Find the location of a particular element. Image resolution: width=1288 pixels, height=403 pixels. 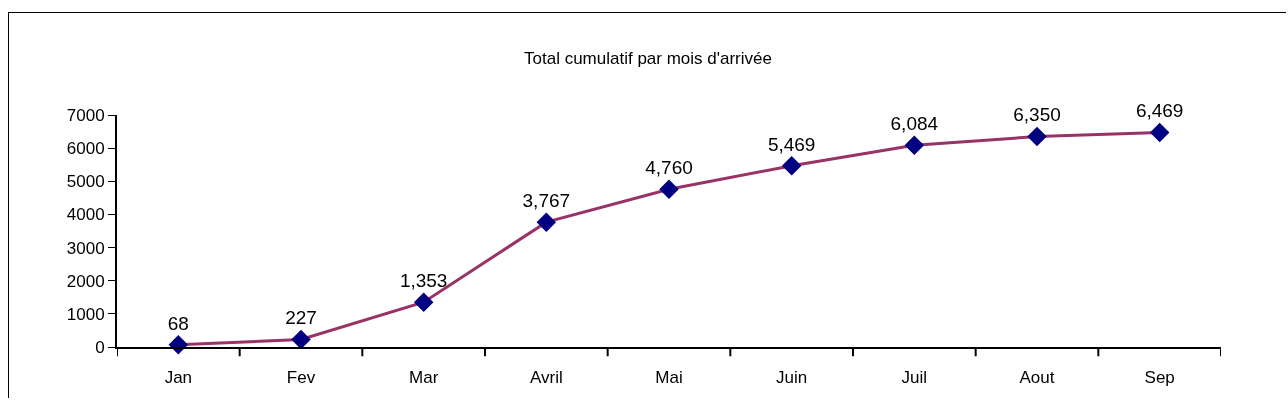

x-tick-label: Juin is located at coordinates (792, 378).